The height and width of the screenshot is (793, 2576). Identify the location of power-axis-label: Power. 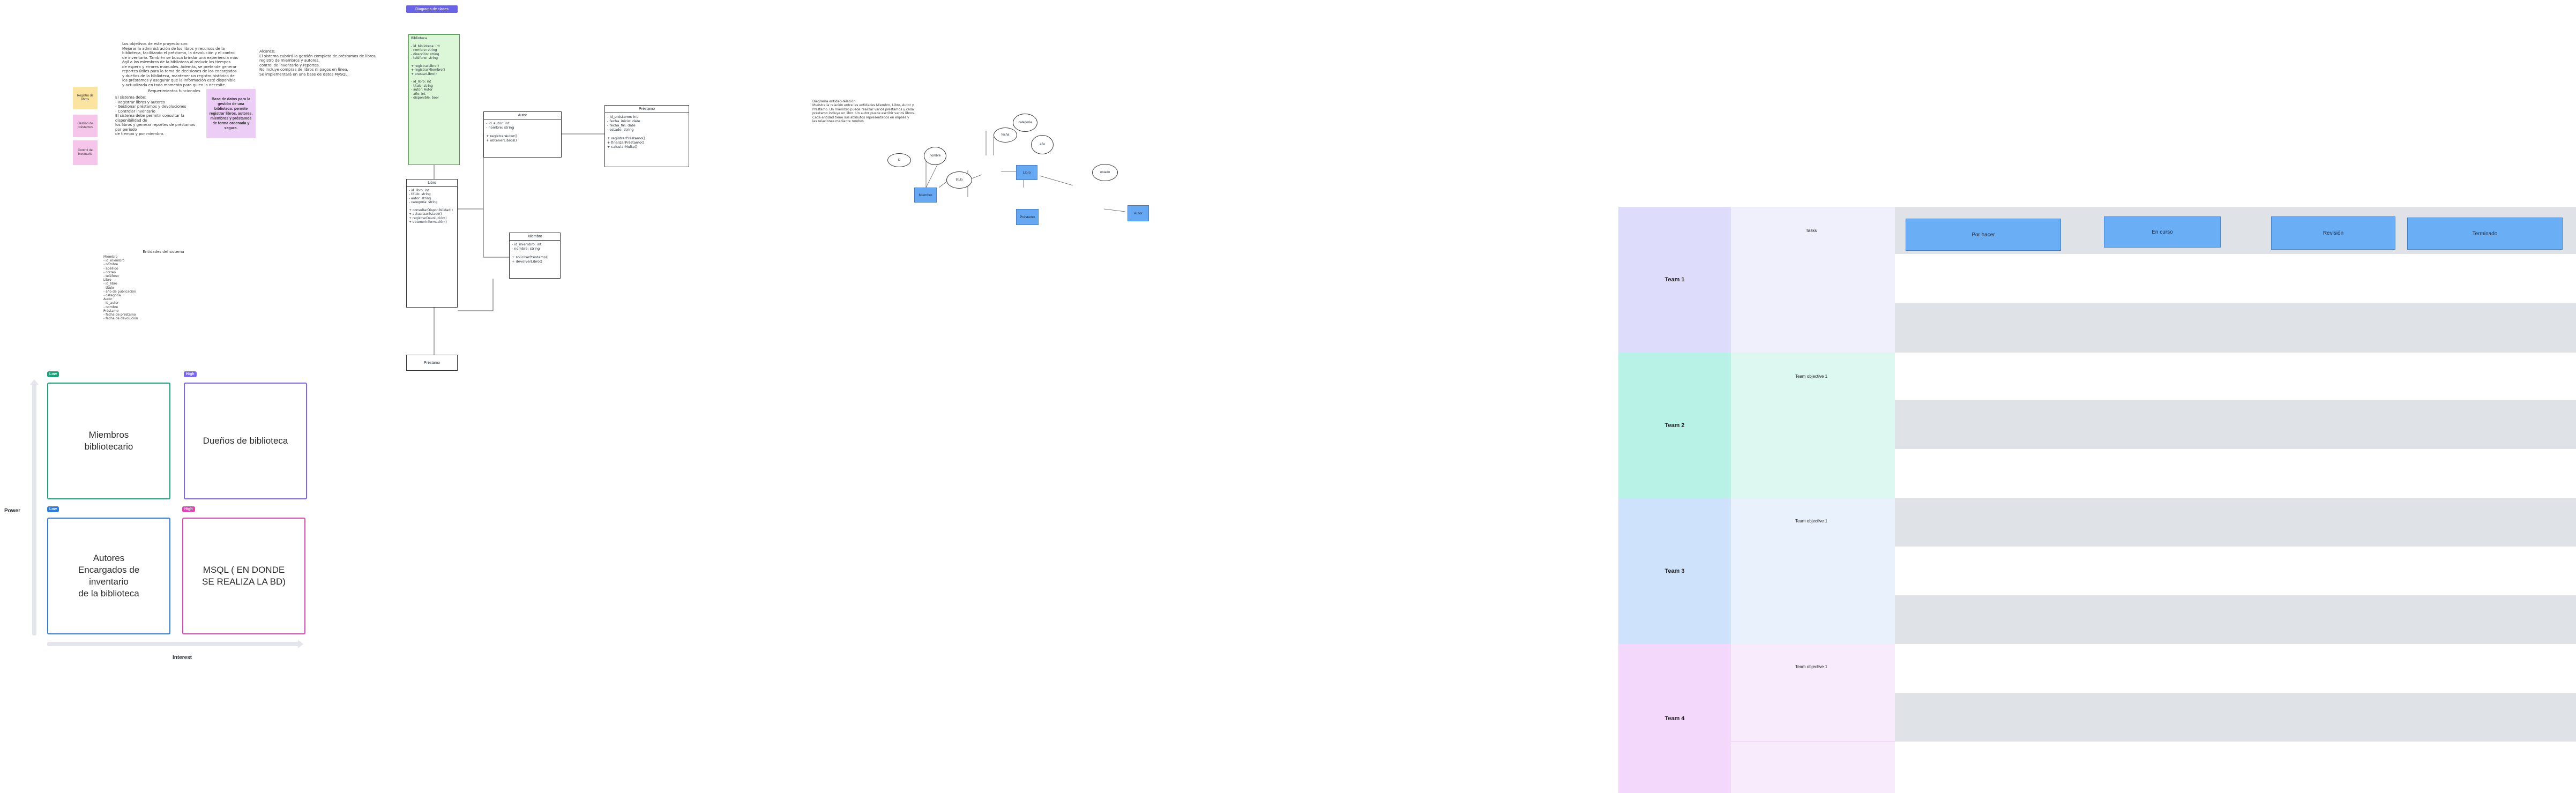
(12, 511).